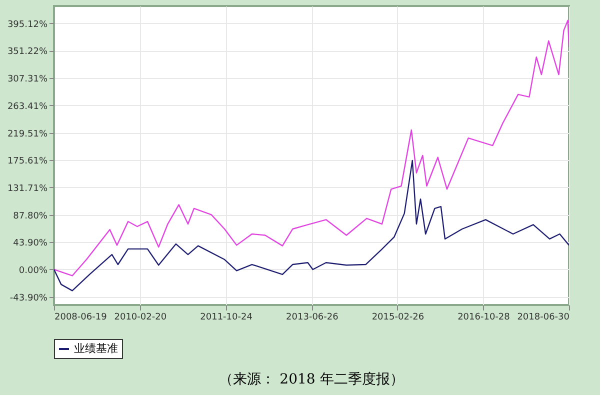 The height and width of the screenshot is (401, 610). Describe the element at coordinates (543, 317) in the screenshot. I see `x-tick-label: 2018-06-30` at that location.